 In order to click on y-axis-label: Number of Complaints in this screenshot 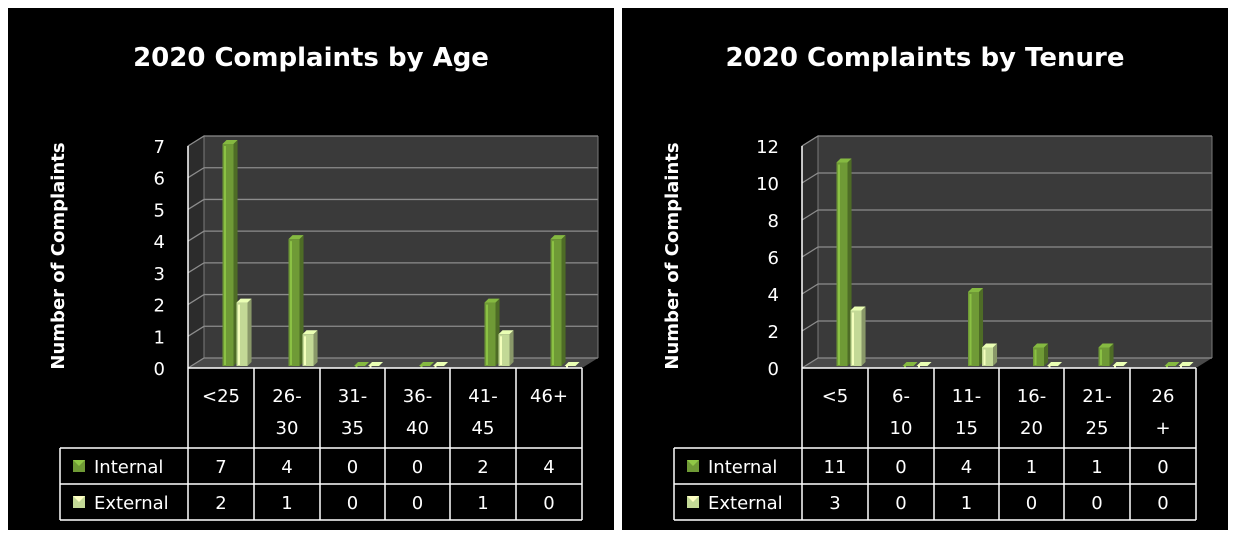, I will do `click(672, 255)`.